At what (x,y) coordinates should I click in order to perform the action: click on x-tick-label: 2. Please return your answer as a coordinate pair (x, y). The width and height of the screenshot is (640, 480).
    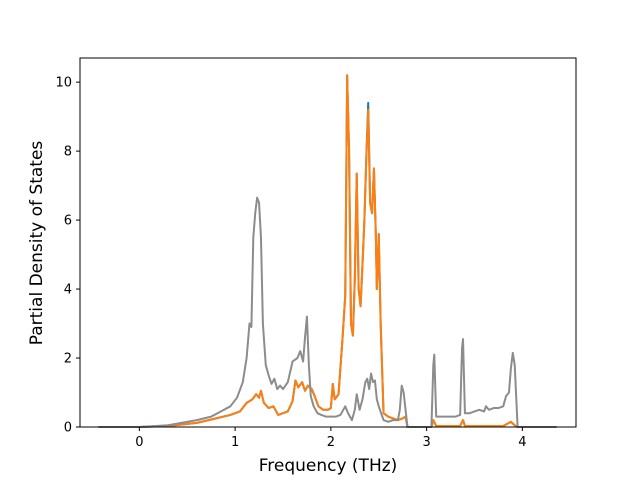
    Looking at the image, I should click on (331, 442).